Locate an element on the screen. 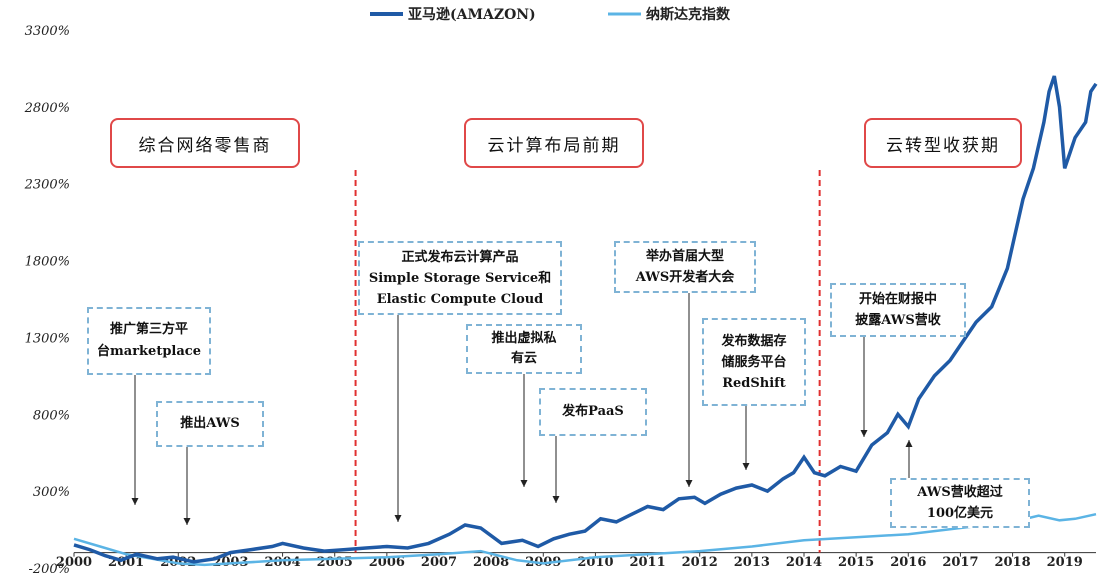 The height and width of the screenshot is (576, 1108). x-tick-label: 2011 is located at coordinates (647, 562).